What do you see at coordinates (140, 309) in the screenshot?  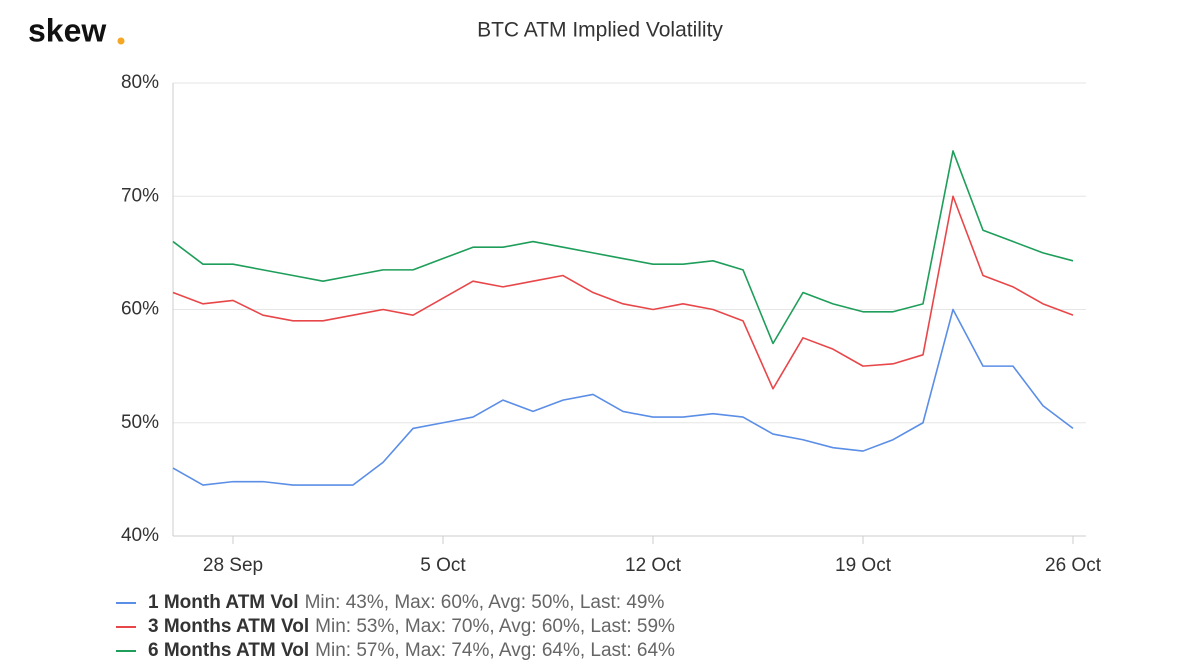 I see `y-tick-label: 60%` at bounding box center [140, 309].